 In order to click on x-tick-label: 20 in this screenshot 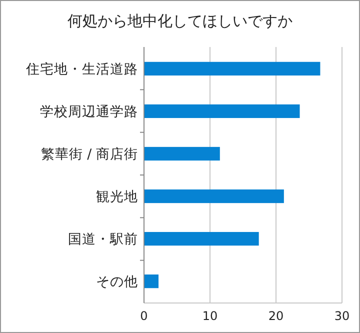, I will do `click(276, 316)`.